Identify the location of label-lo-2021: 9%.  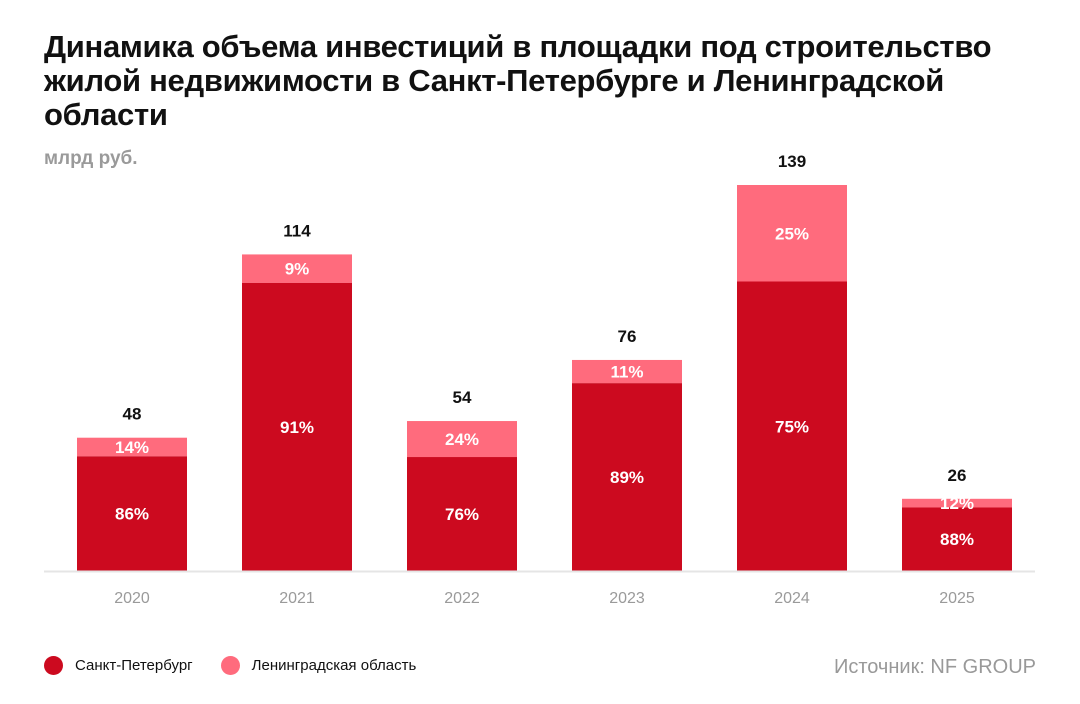
(297, 269).